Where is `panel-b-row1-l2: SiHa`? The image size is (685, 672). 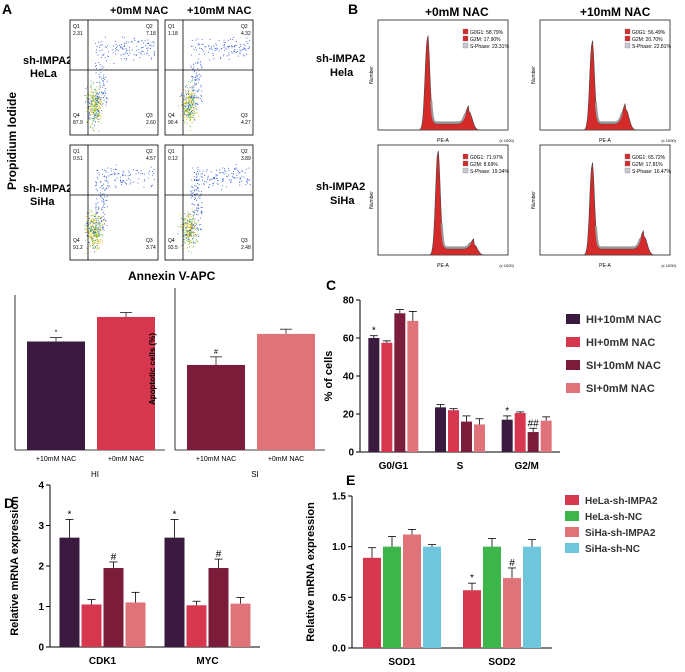
panel-b-row1-l2: SiHa is located at coordinates (342, 201).